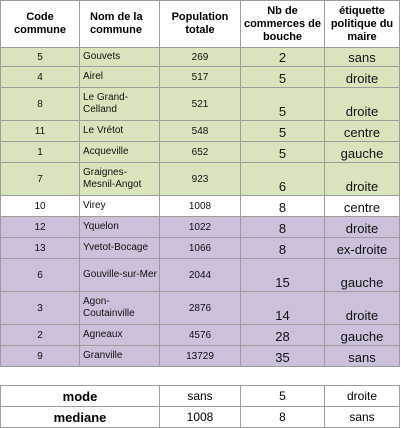 The image size is (401, 428). Describe the element at coordinates (119, 57) in the screenshot. I see `cell-nom: Gouvets` at that location.